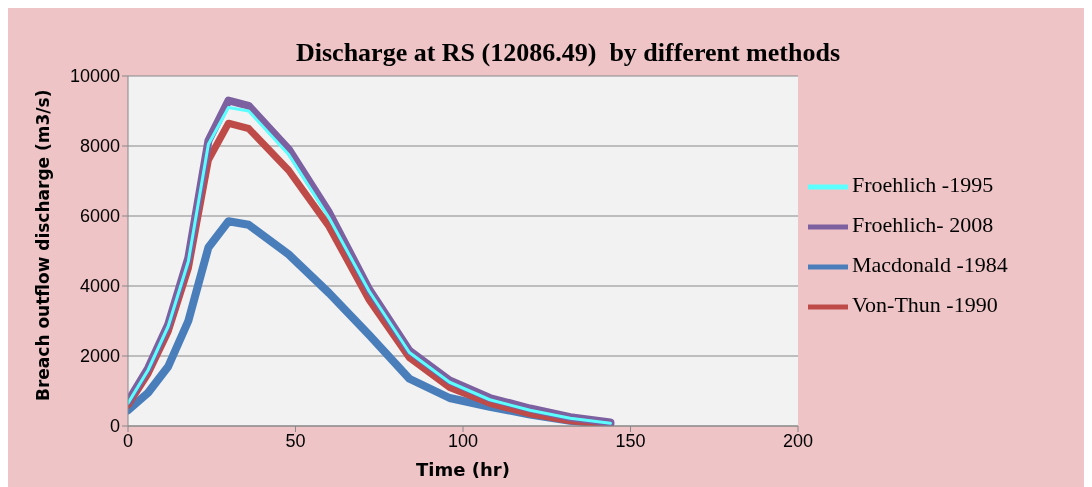 Image resolution: width=1092 pixels, height=487 pixels. I want to click on y-axis-title: Breach outflow discharge (m3/s), so click(43, 245).